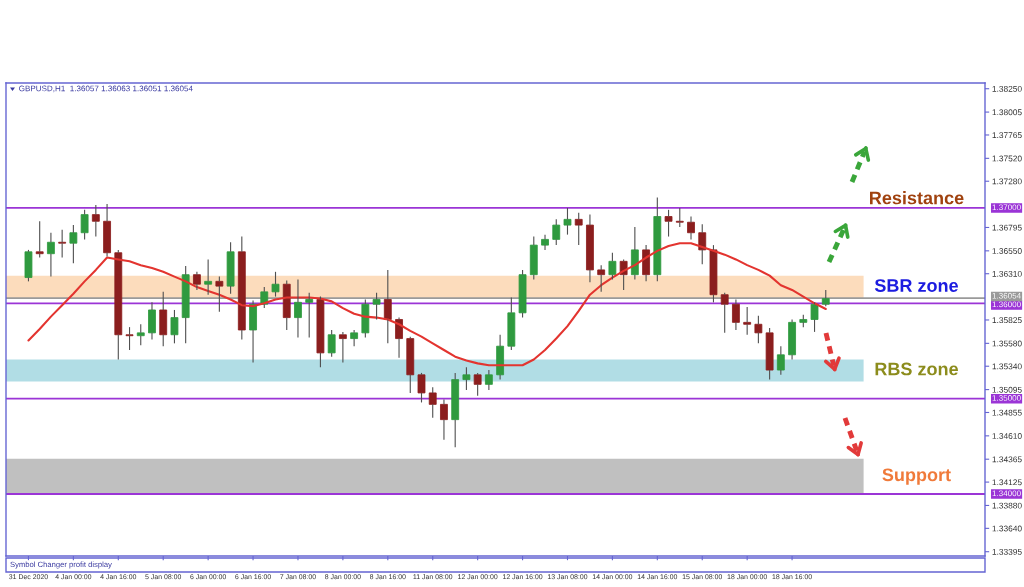 Image resolution: width=1024 pixels, height=587 pixels. What do you see at coordinates (1007, 412) in the screenshot?
I see `y-tick-label: 1.34855` at bounding box center [1007, 412].